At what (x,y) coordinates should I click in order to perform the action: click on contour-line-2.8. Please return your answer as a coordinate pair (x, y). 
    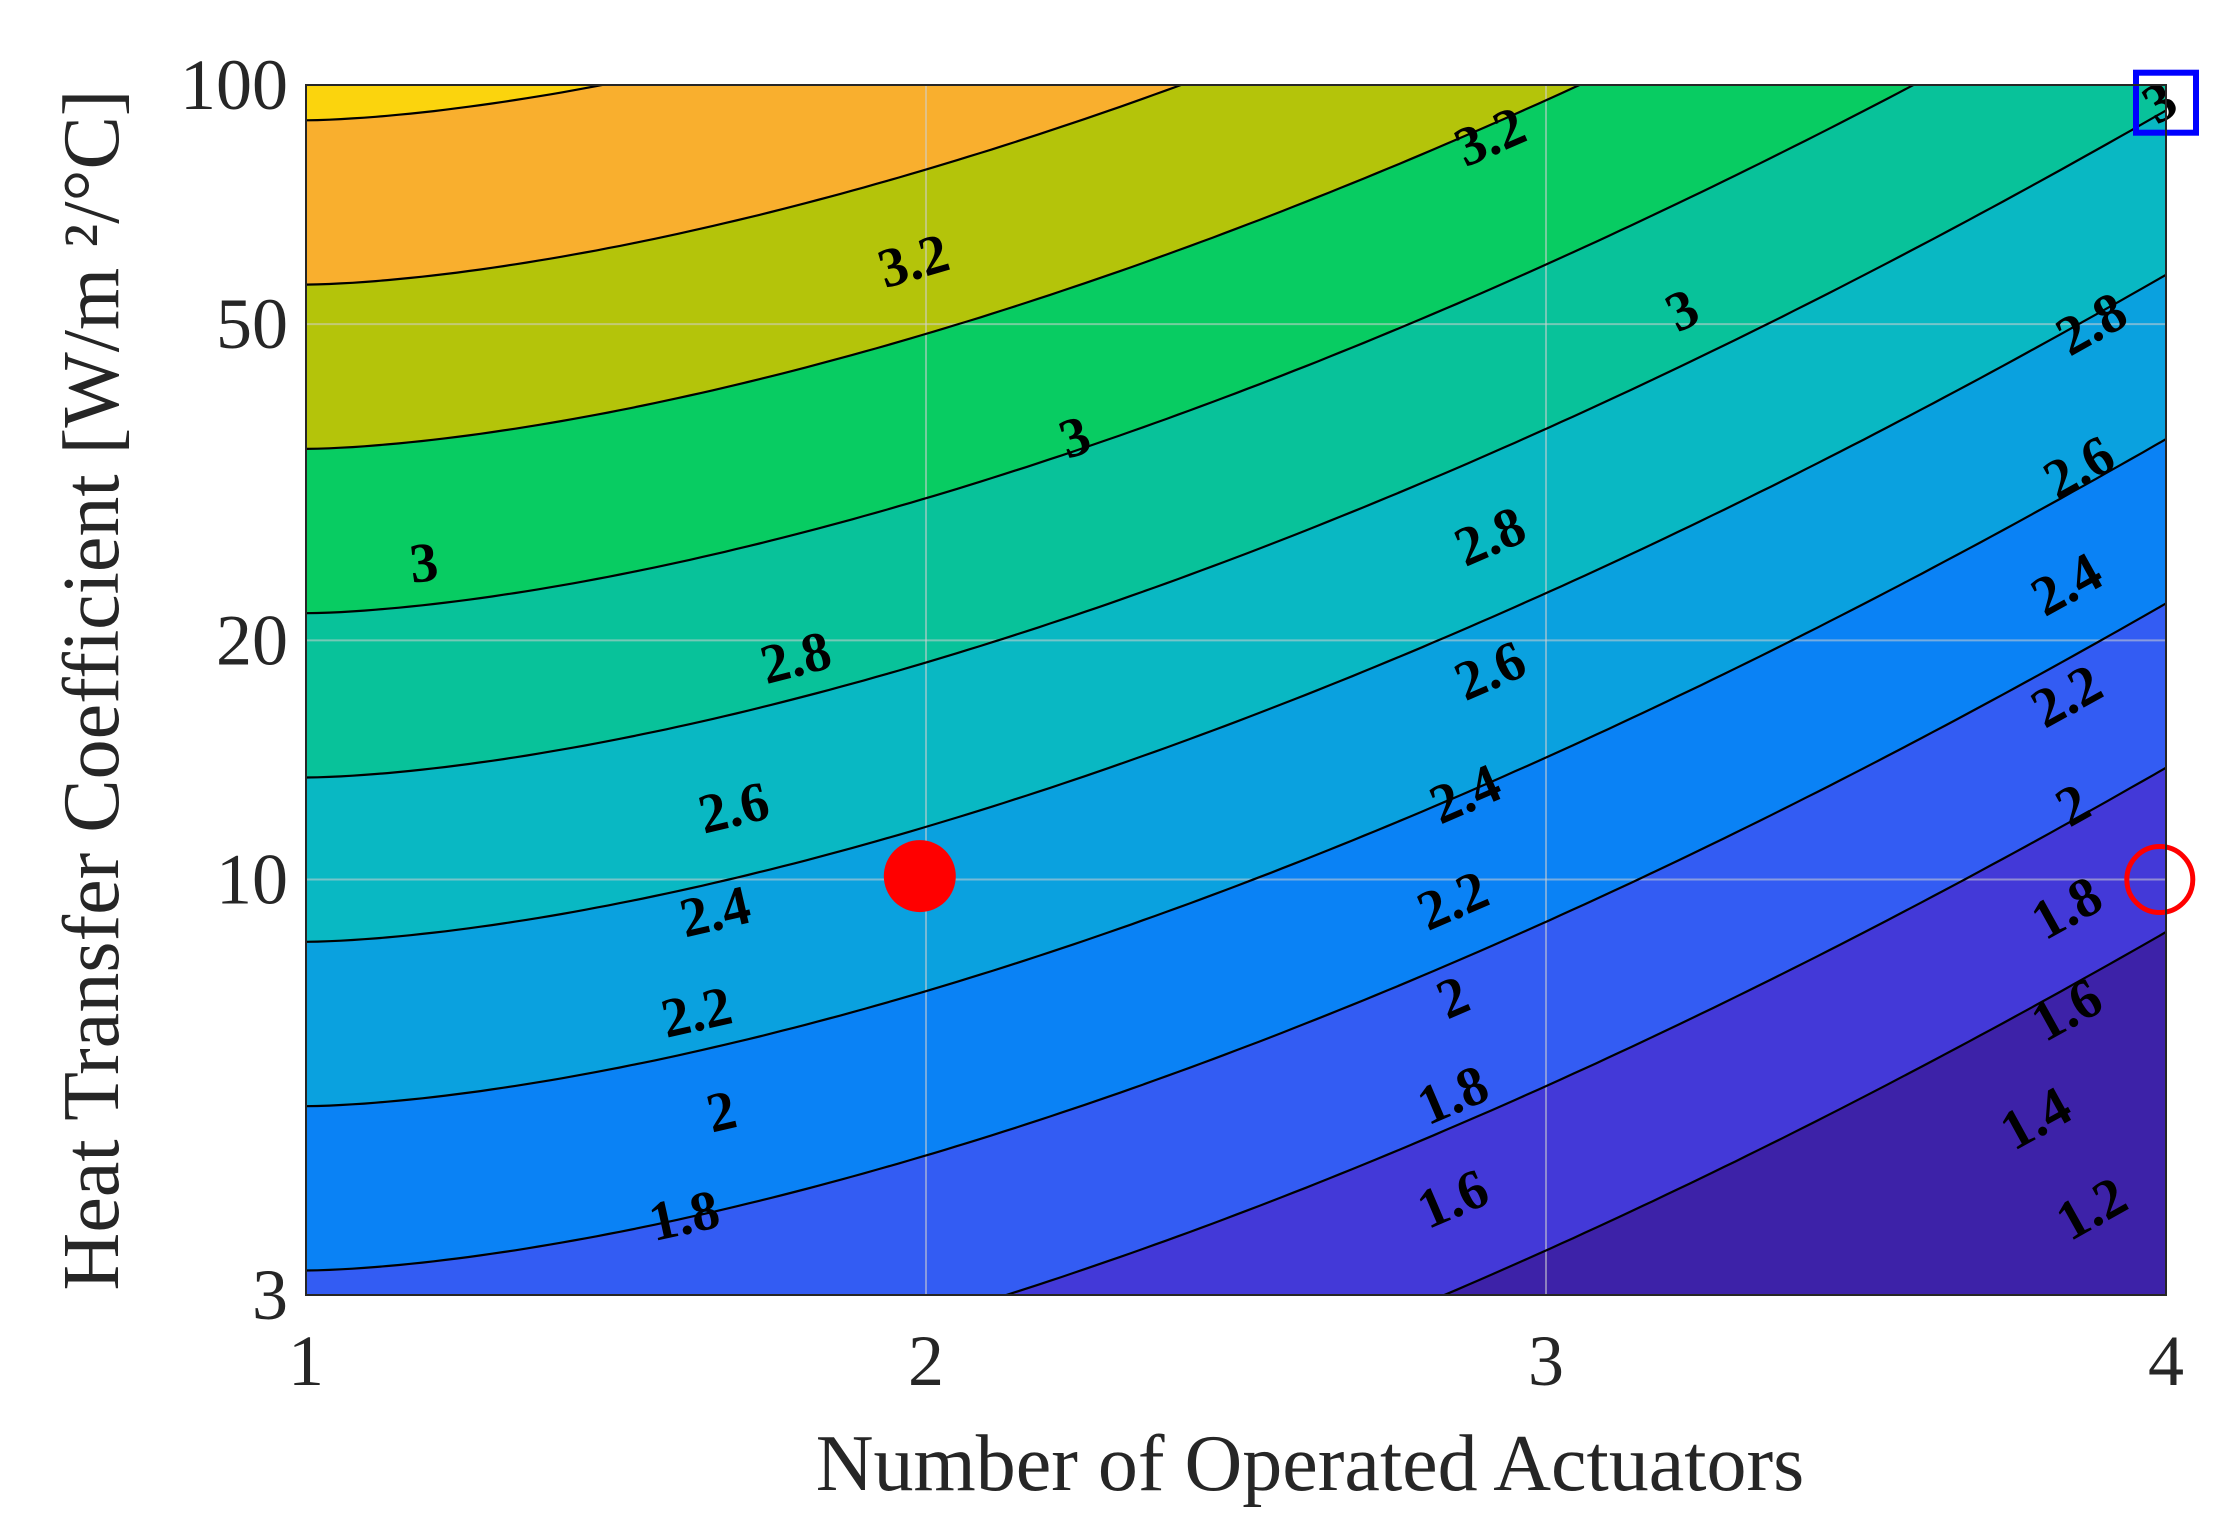
    Looking at the image, I should click on (745, 185).